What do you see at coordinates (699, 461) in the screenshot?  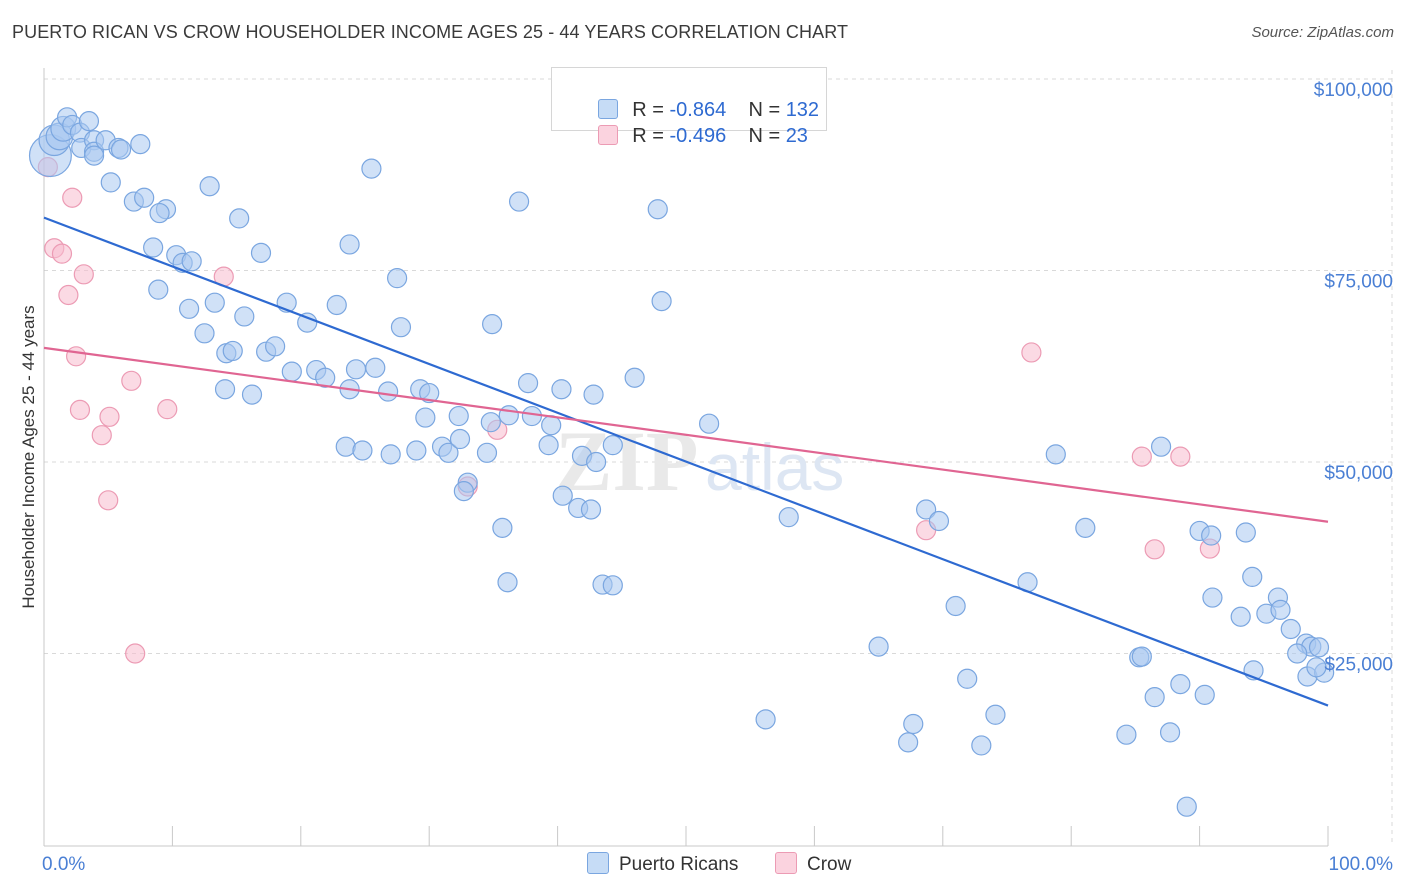 I see `watermark: ZIP atlas` at bounding box center [699, 461].